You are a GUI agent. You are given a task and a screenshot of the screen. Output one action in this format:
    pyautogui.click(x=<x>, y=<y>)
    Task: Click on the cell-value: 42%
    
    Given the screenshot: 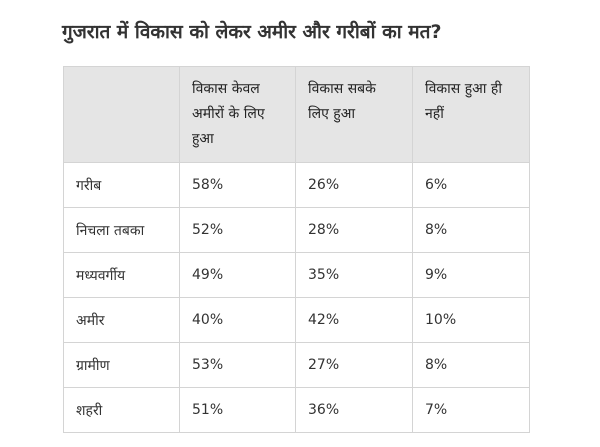 What is the action you would take?
    pyautogui.click(x=354, y=320)
    